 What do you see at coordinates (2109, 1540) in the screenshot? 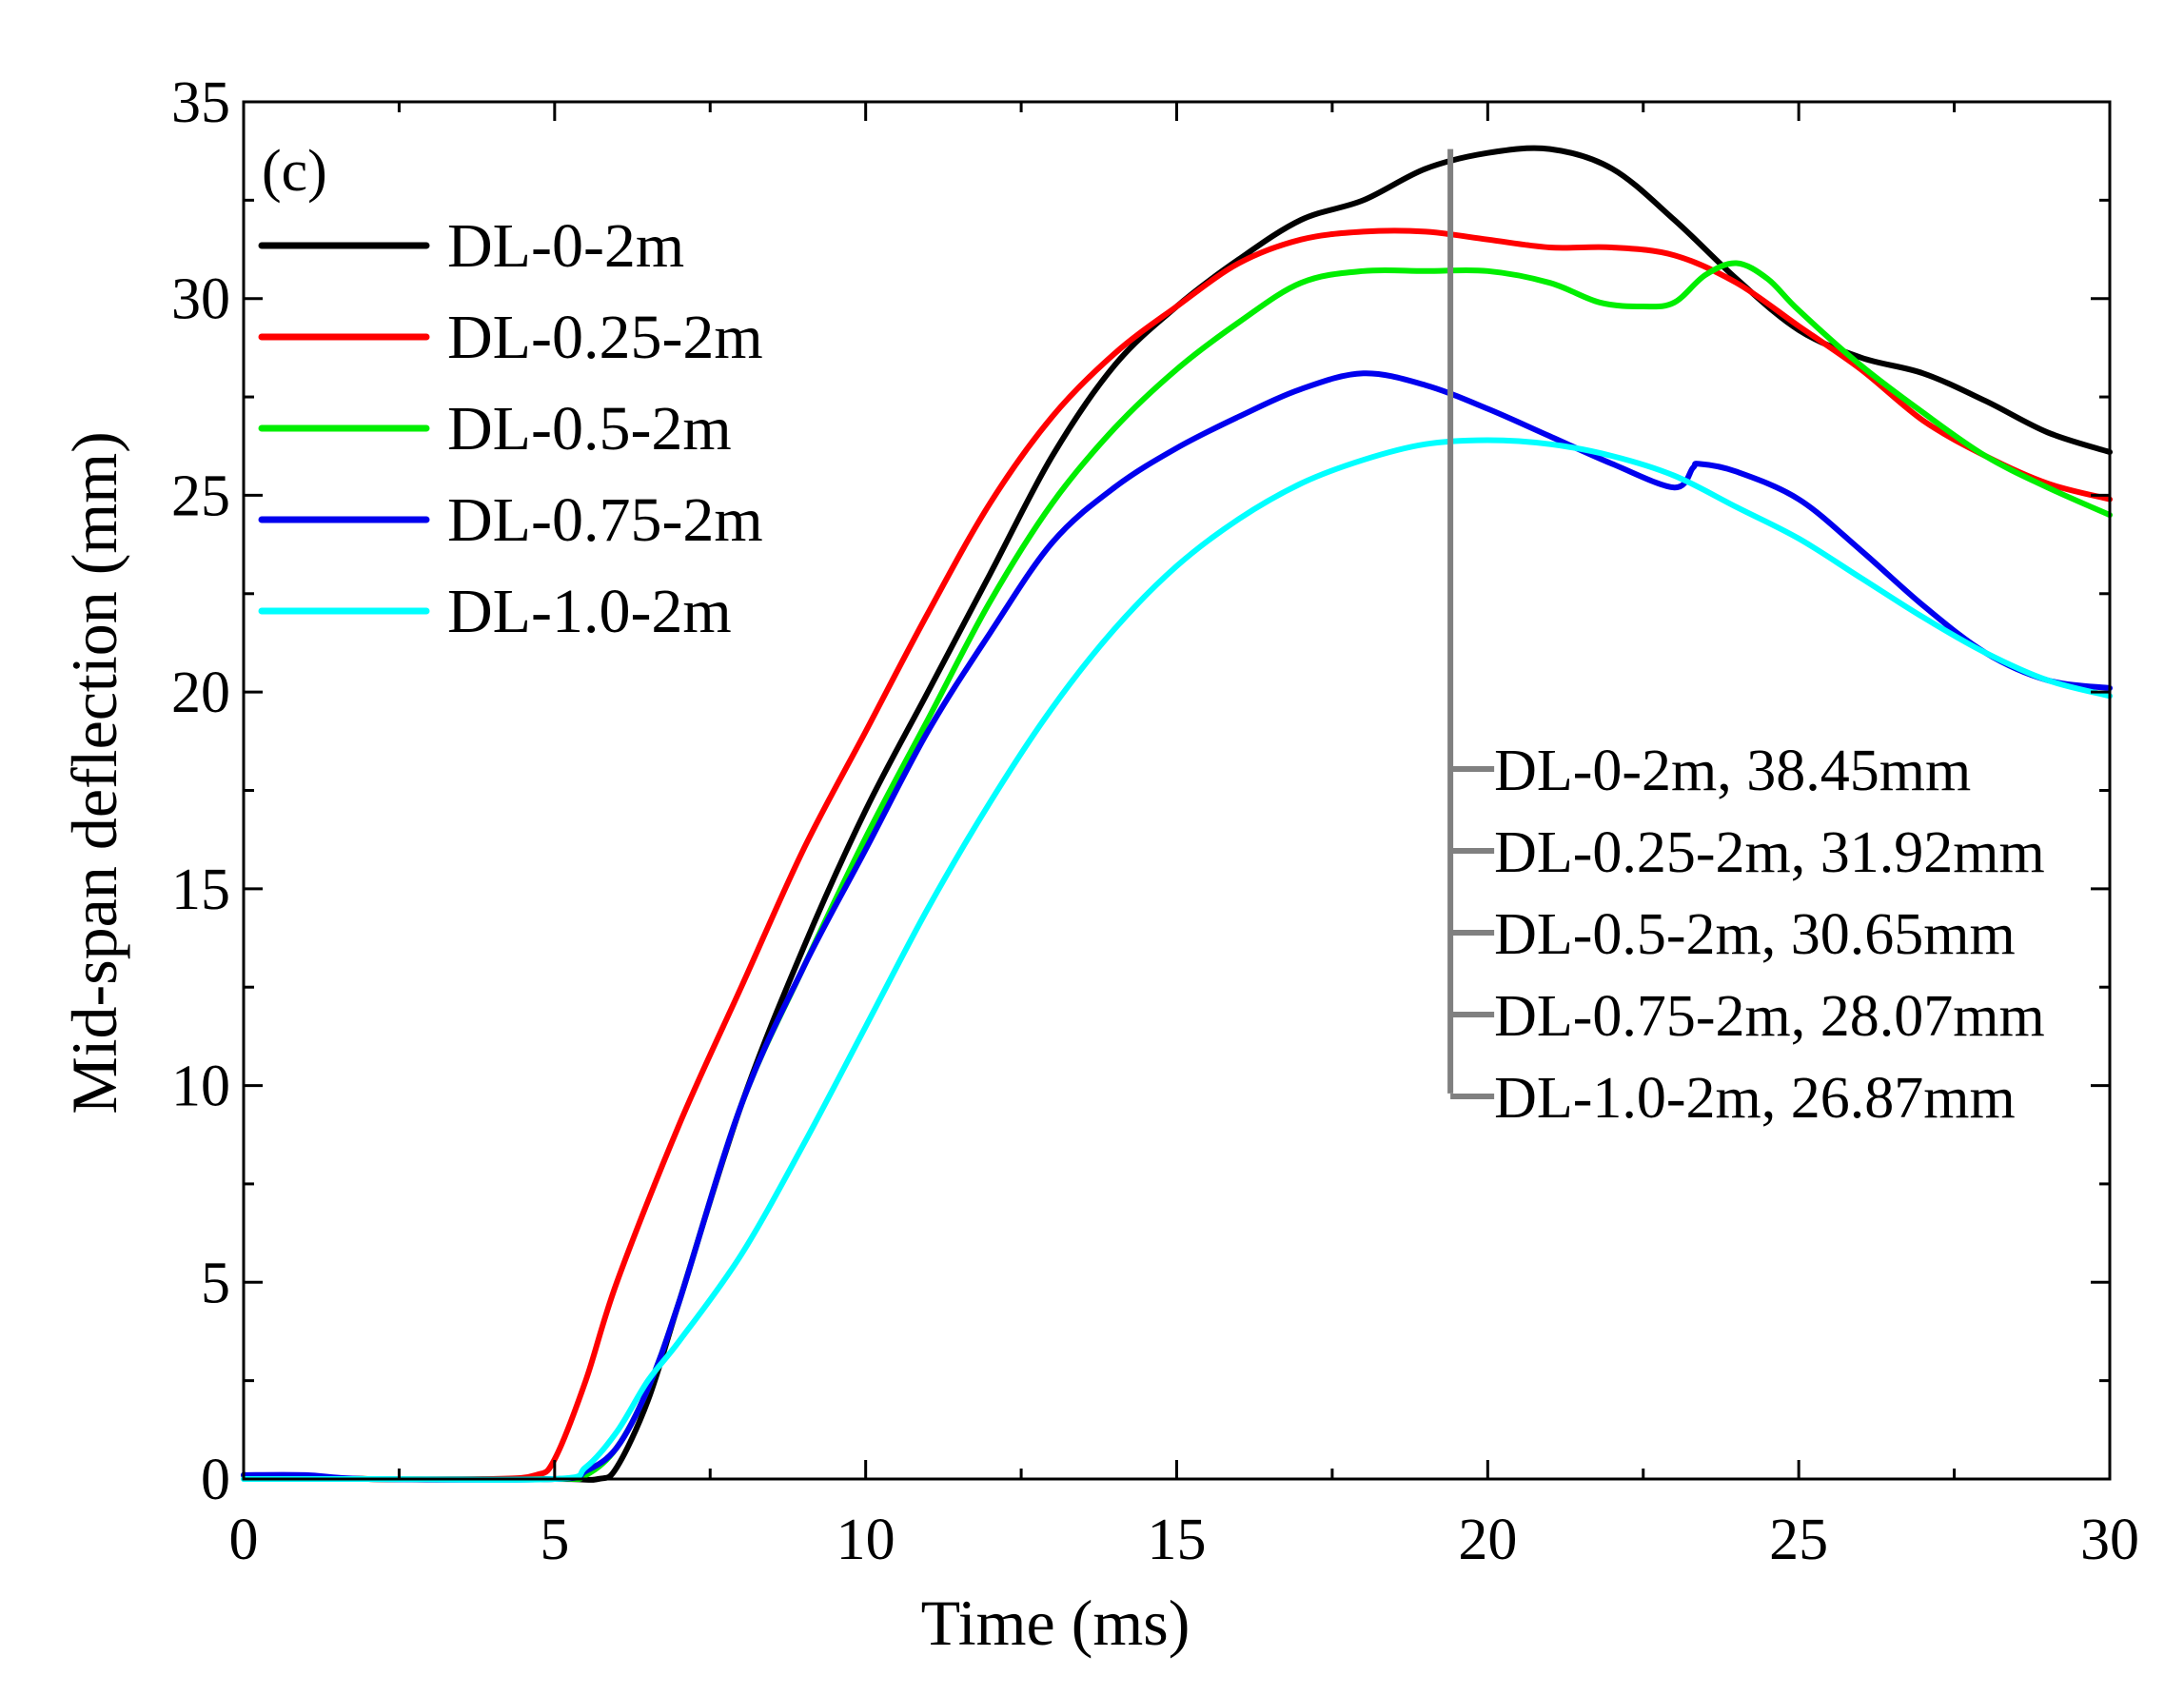
I see `x-tick-label: 30` at bounding box center [2109, 1540].